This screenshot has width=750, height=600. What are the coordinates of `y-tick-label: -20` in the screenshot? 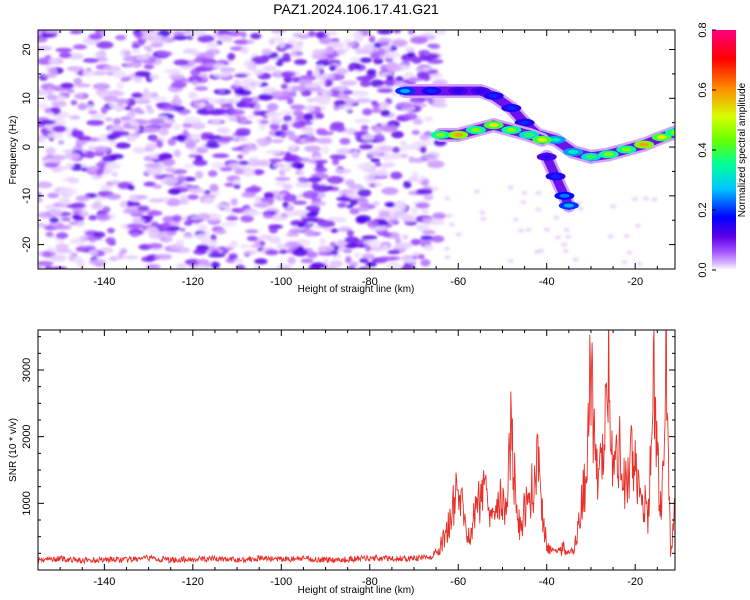 It's located at (27, 245).